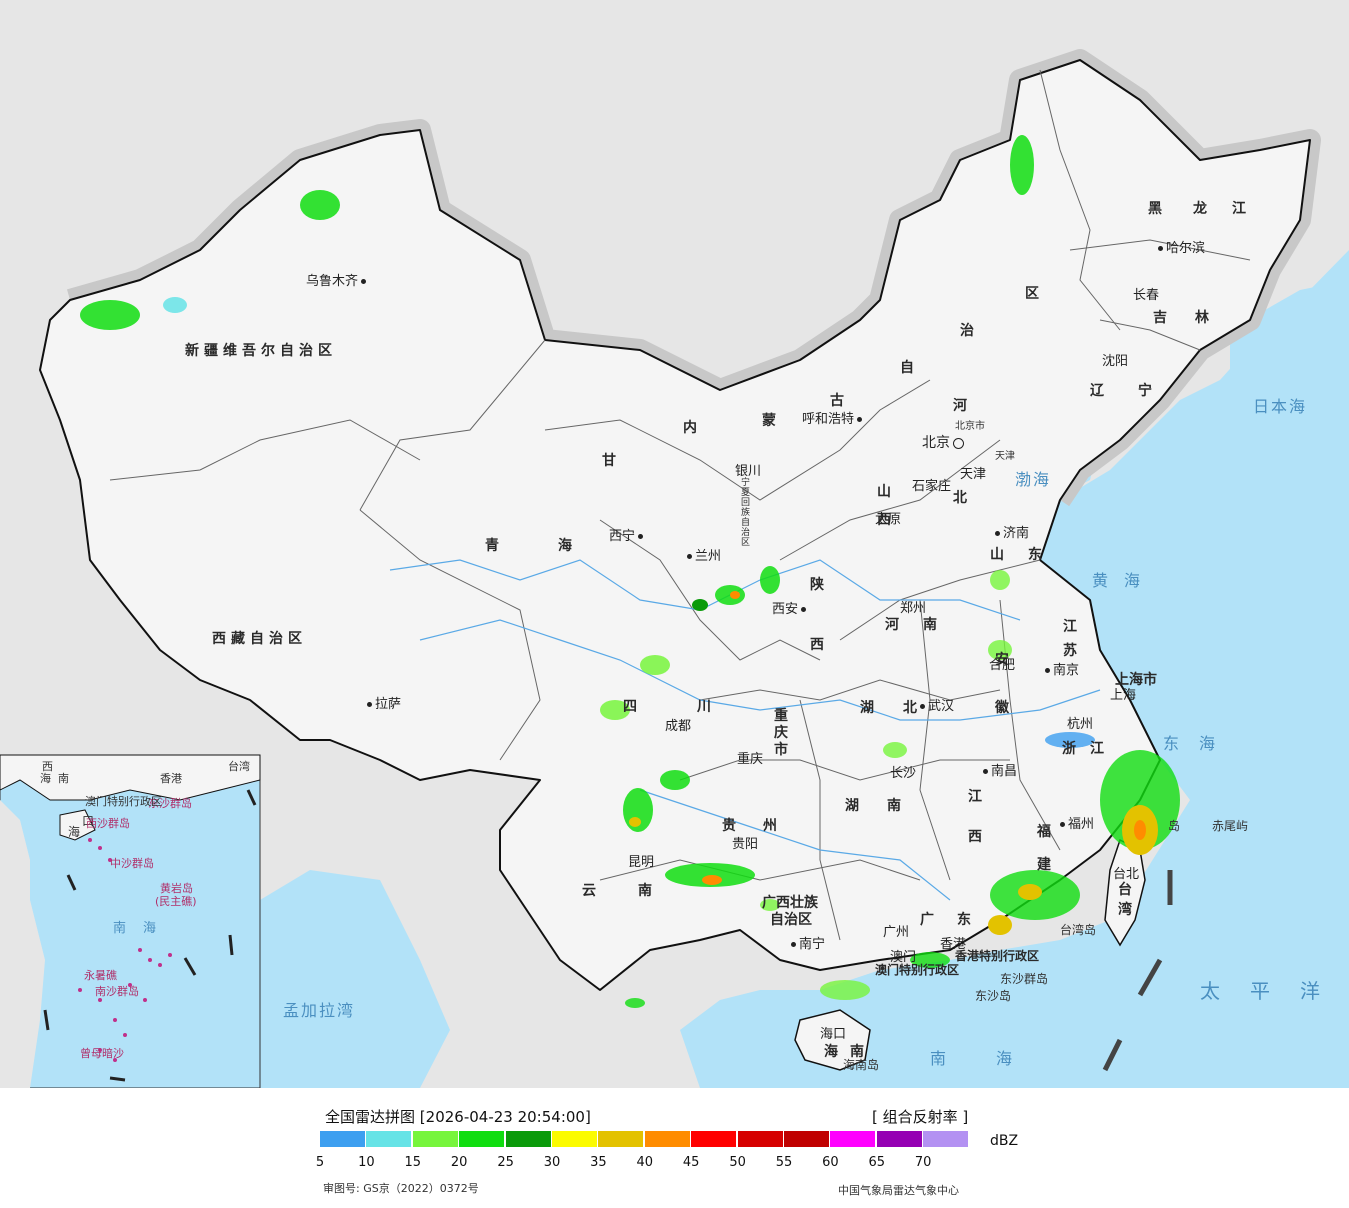  I want to click on sea-yellow: 黄海, so click(1124, 580).